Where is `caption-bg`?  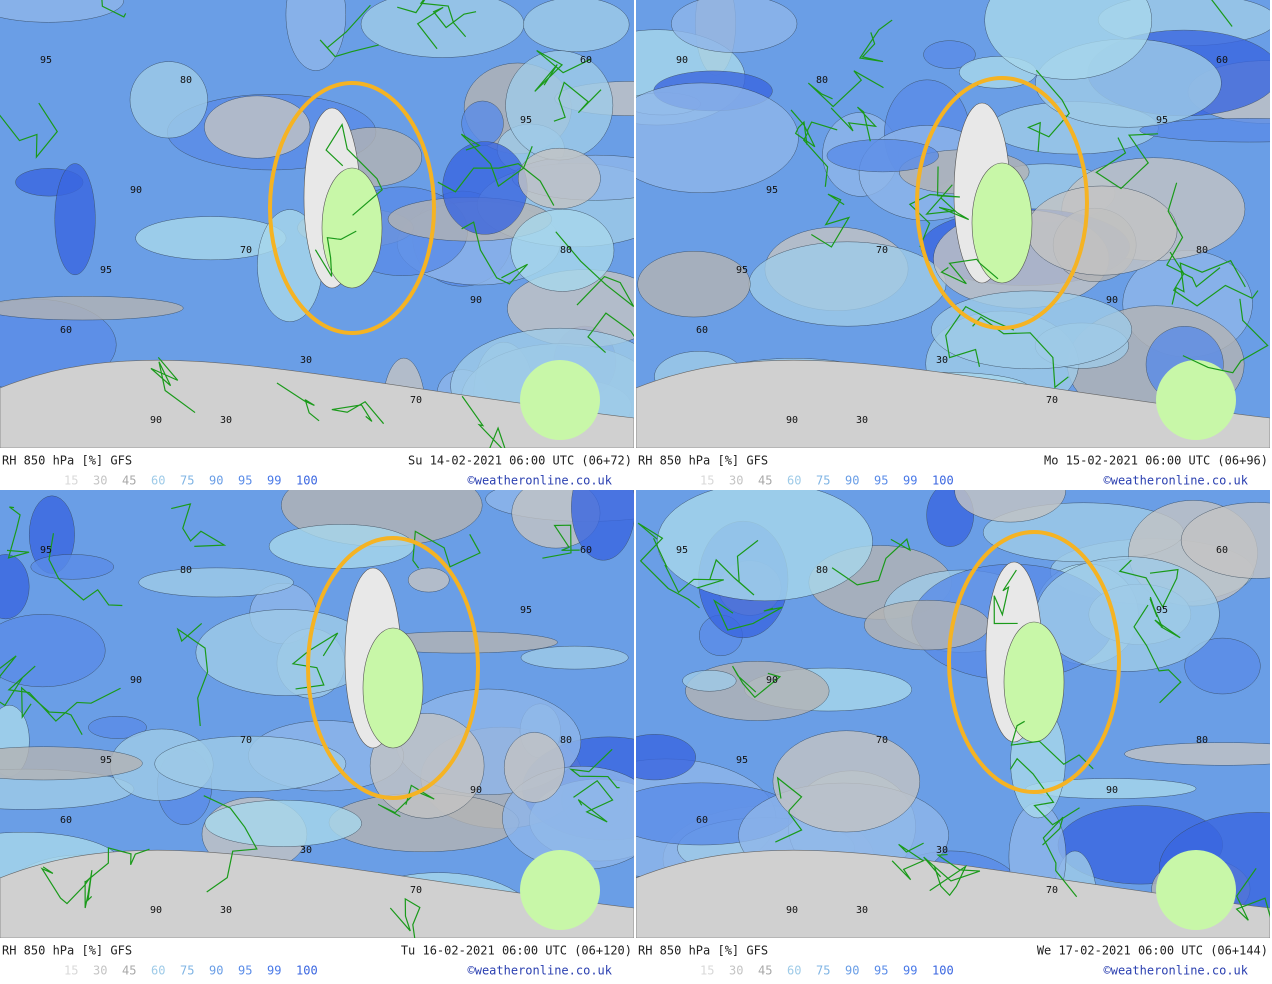
caption-bg is located at coordinates (317, 469).